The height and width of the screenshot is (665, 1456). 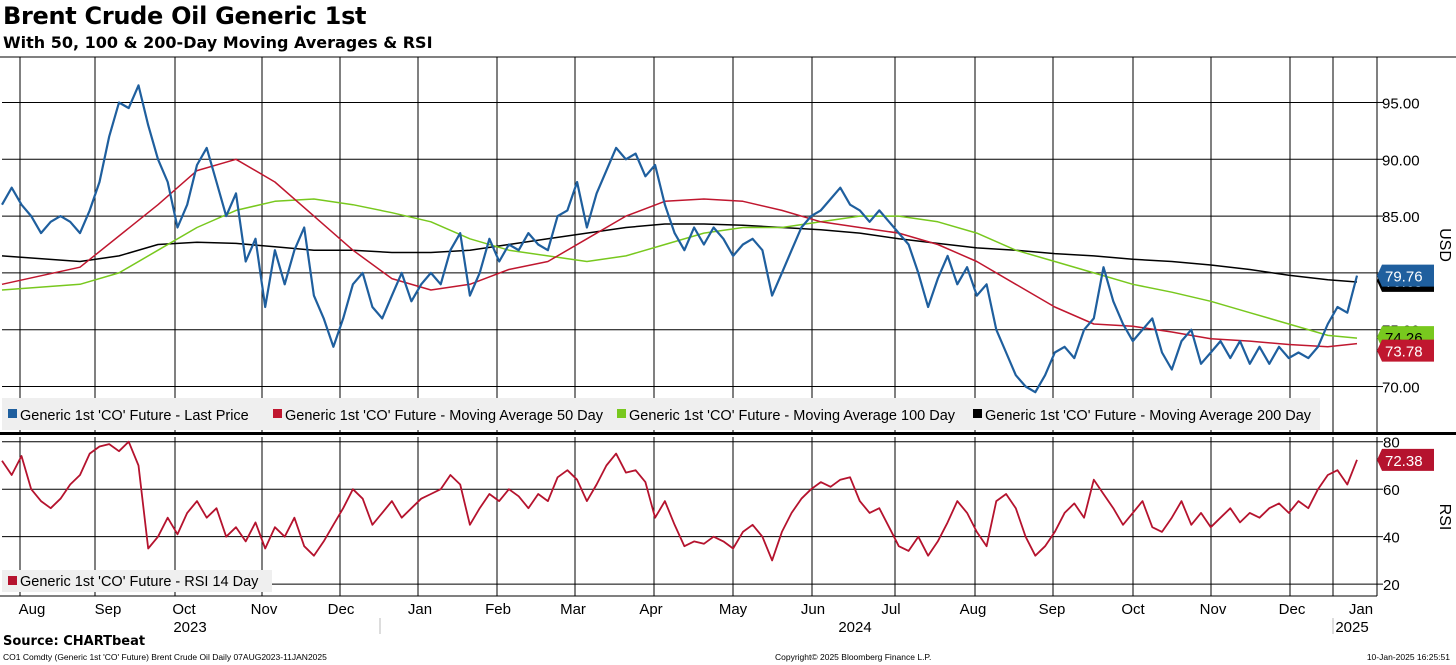 What do you see at coordinates (1408, 657) in the screenshot?
I see `timestamp: 10-Jan-2025 16:25:51` at bounding box center [1408, 657].